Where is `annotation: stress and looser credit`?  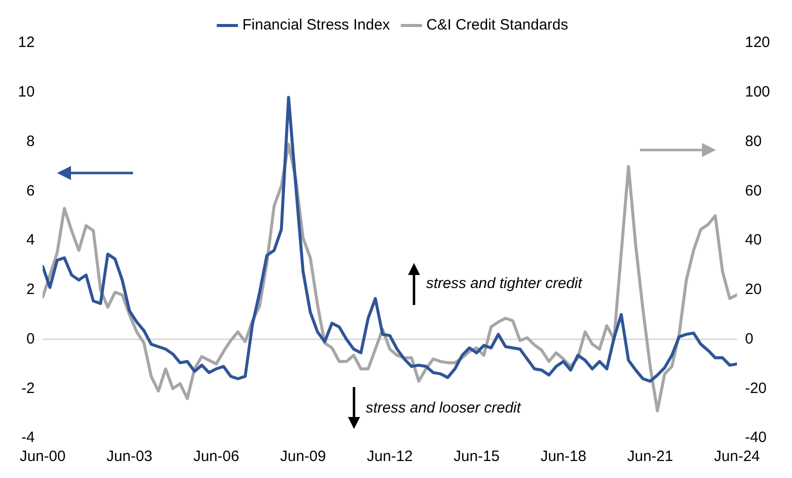
annotation: stress and looser credit is located at coordinates (444, 408).